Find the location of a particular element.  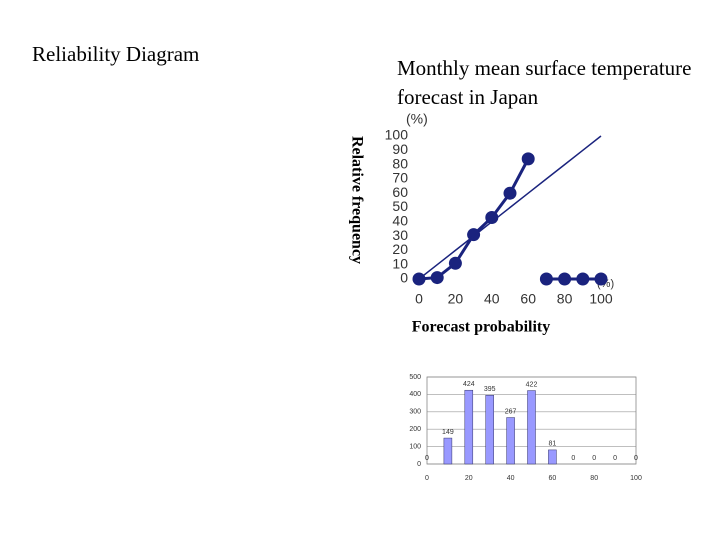

y-tick-label: 40 is located at coordinates (400, 221).